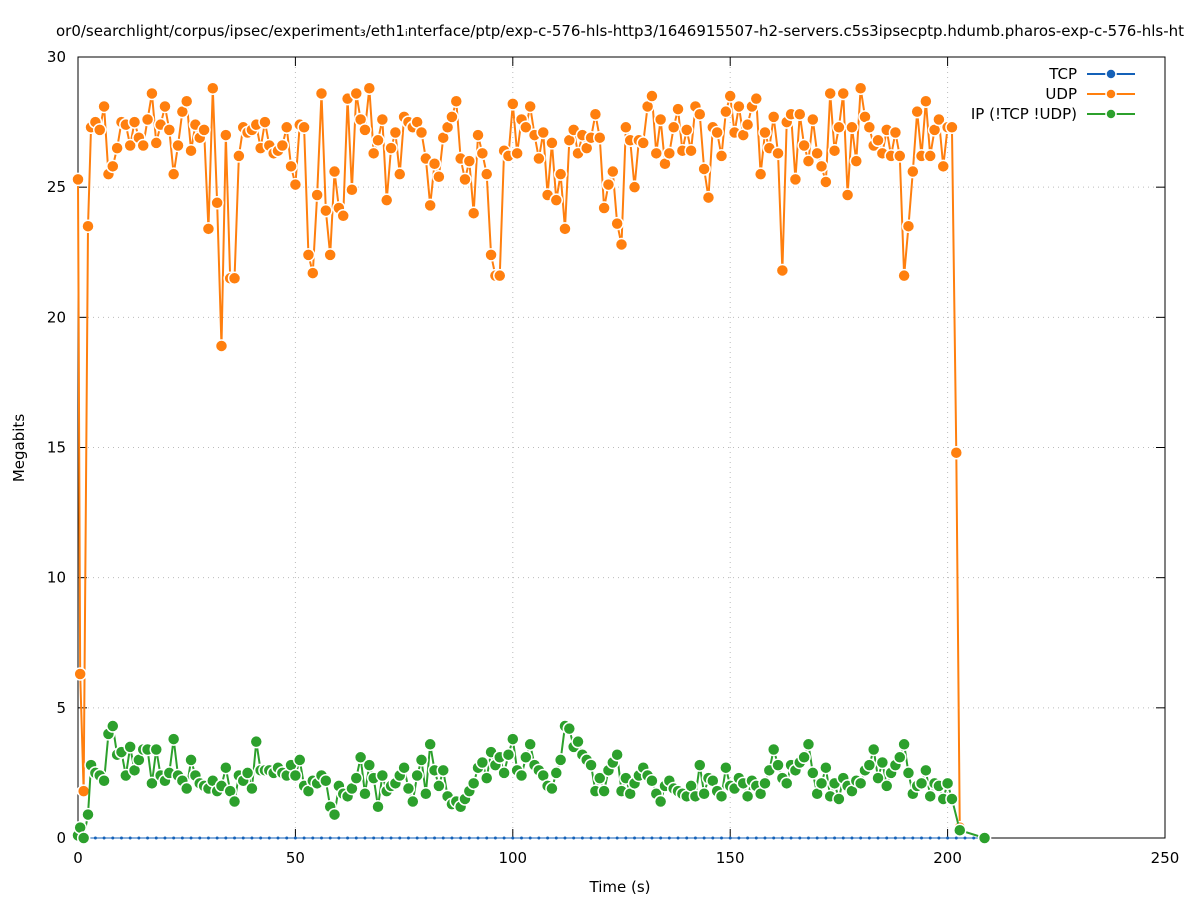 This screenshot has width=1197, height=900. What do you see at coordinates (1165, 858) in the screenshot?
I see `x-tick-label: 250` at bounding box center [1165, 858].